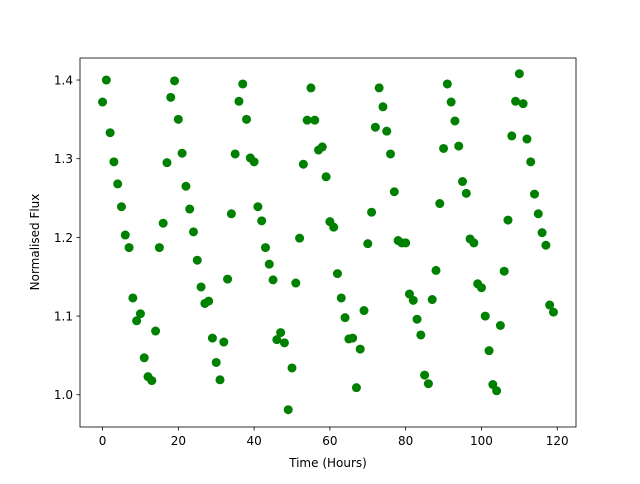 The height and width of the screenshot is (484, 640). What do you see at coordinates (63, 238) in the screenshot?
I see `y-tick-label: 1.2` at bounding box center [63, 238].